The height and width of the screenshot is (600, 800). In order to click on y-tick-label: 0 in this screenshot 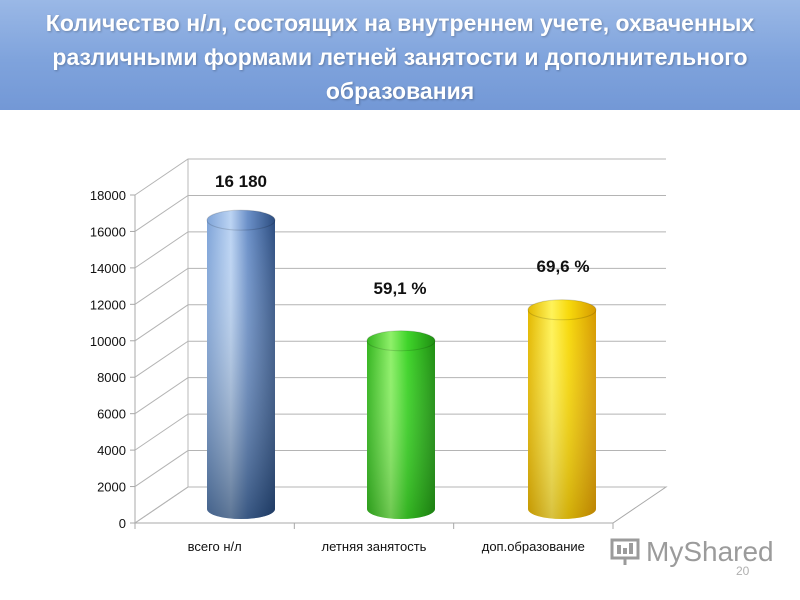, I will do `click(122, 523)`.